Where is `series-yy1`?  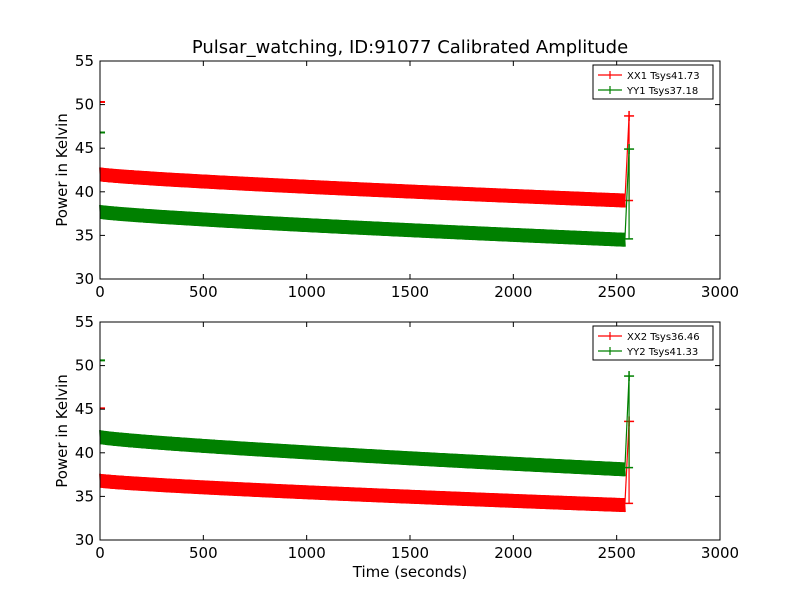 series-yy1 is located at coordinates (367, 189).